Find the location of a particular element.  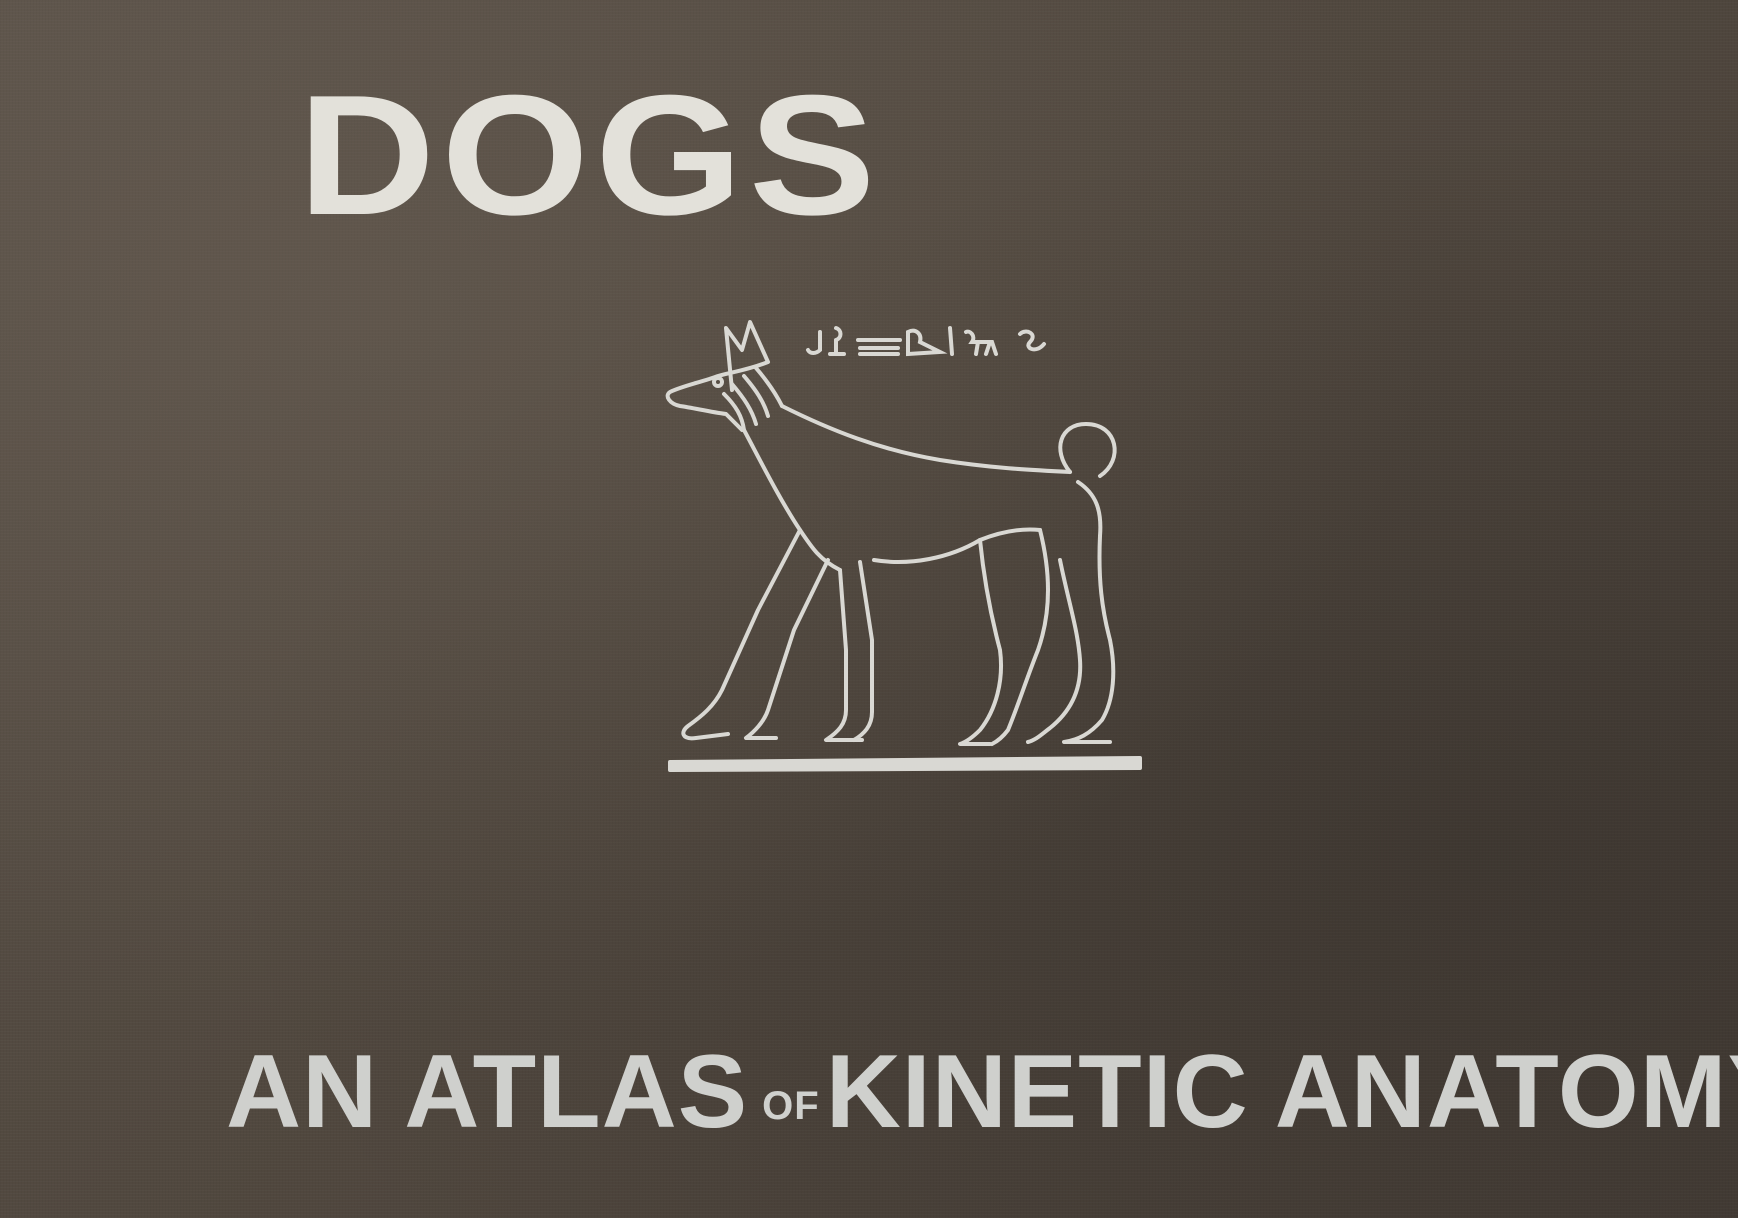

egyptian-dog-hieroglyph-icon is located at coordinates (891, 541).